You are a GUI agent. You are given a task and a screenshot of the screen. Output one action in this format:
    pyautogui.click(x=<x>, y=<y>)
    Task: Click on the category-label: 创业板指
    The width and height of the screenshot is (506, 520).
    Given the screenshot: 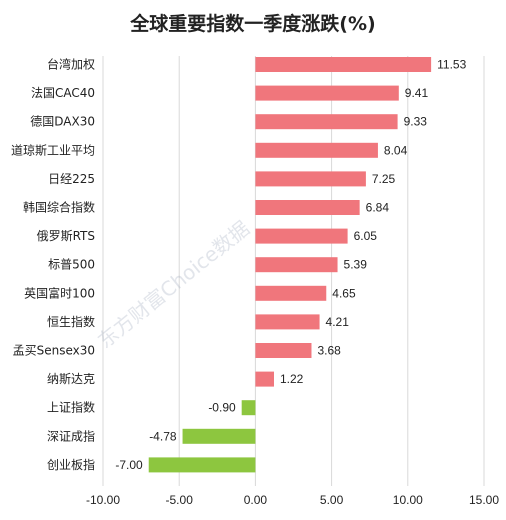 What is the action you would take?
    pyautogui.click(x=71, y=464)
    